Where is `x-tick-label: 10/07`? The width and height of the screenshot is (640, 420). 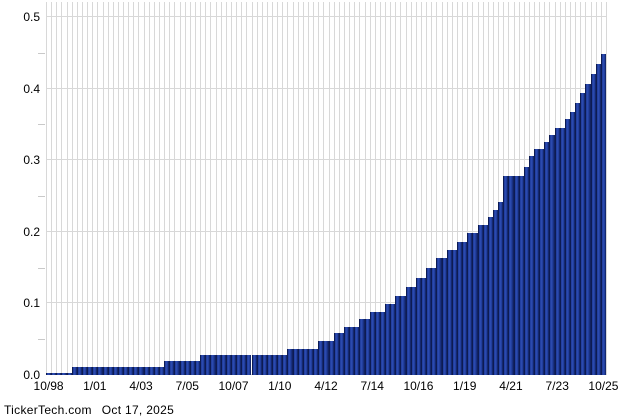
x-tick-label: 10/07 is located at coordinates (233, 386).